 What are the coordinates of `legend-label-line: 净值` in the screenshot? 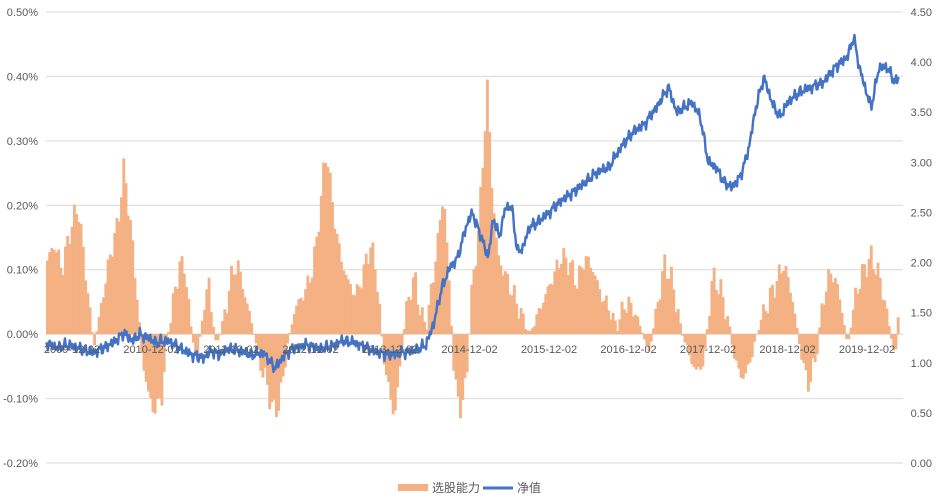 It's located at (529, 487).